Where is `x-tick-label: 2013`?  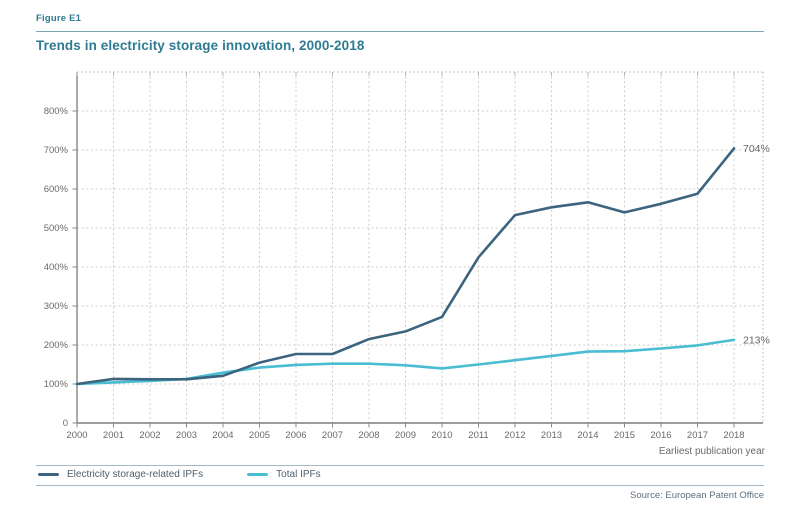
x-tick-label: 2013 is located at coordinates (551, 435).